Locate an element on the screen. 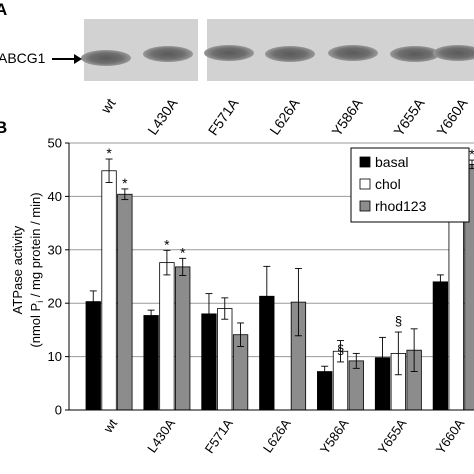 The height and width of the screenshot is (474, 474). y-unit-post: / mg protein / min) is located at coordinates (35, 246).